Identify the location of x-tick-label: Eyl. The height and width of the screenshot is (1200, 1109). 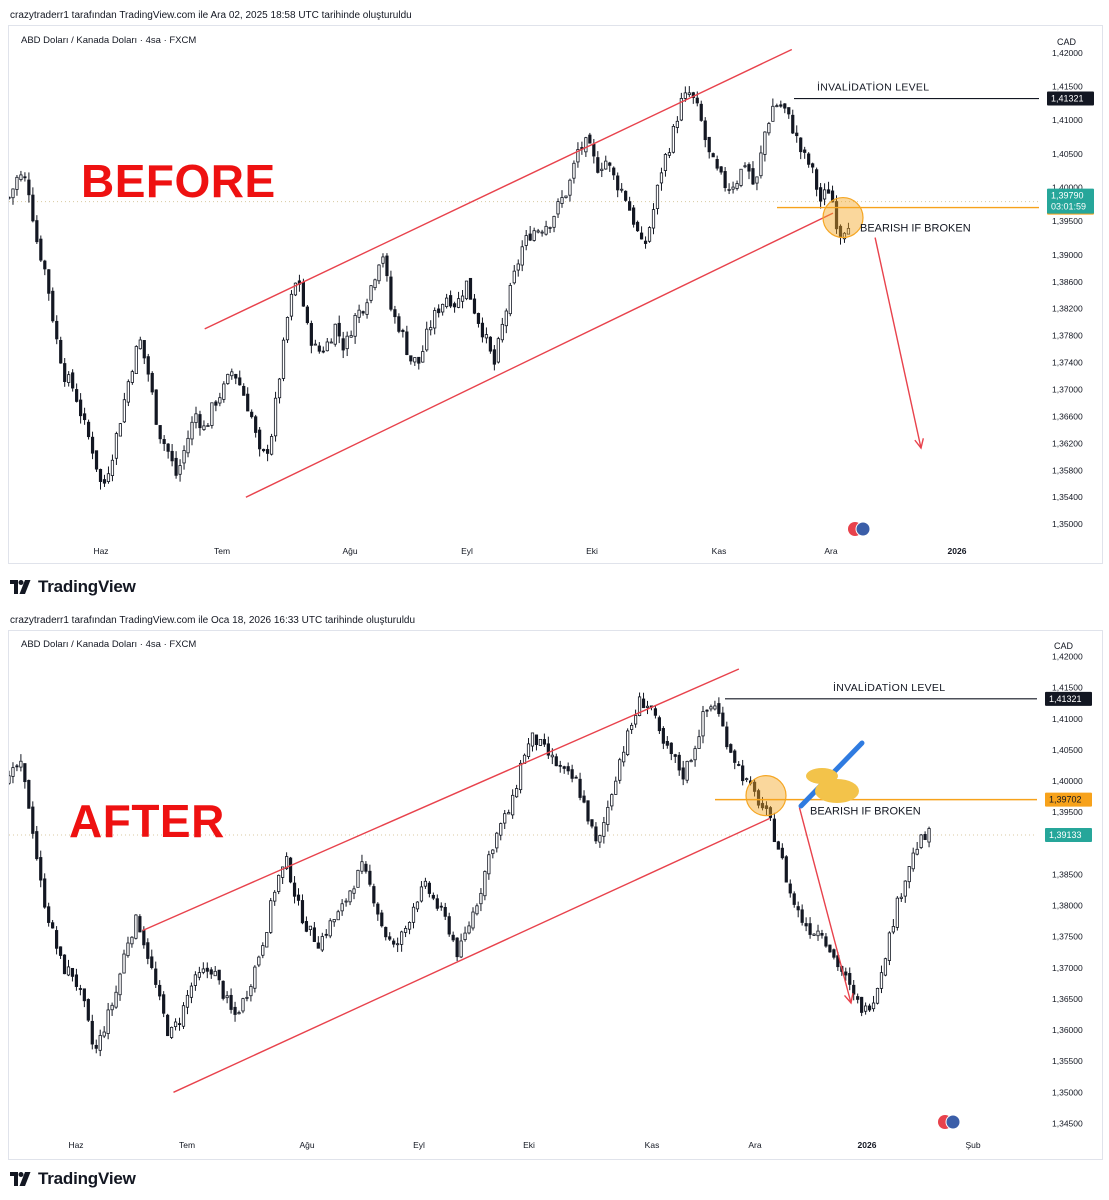
(419, 1145).